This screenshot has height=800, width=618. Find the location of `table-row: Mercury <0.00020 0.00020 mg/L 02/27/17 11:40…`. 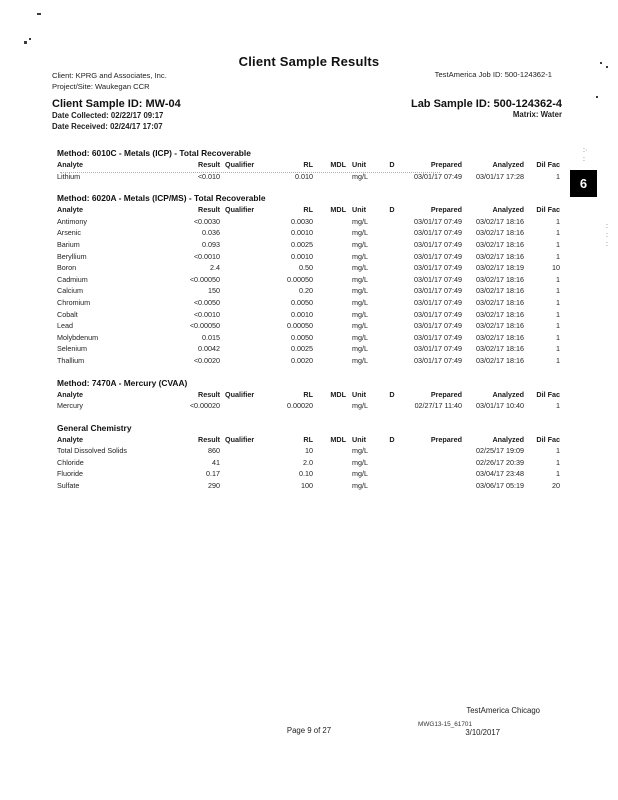

table-row: Mercury <0.00020 0.00020 mg/L 02/27/17 11:40… is located at coordinates (308, 406).